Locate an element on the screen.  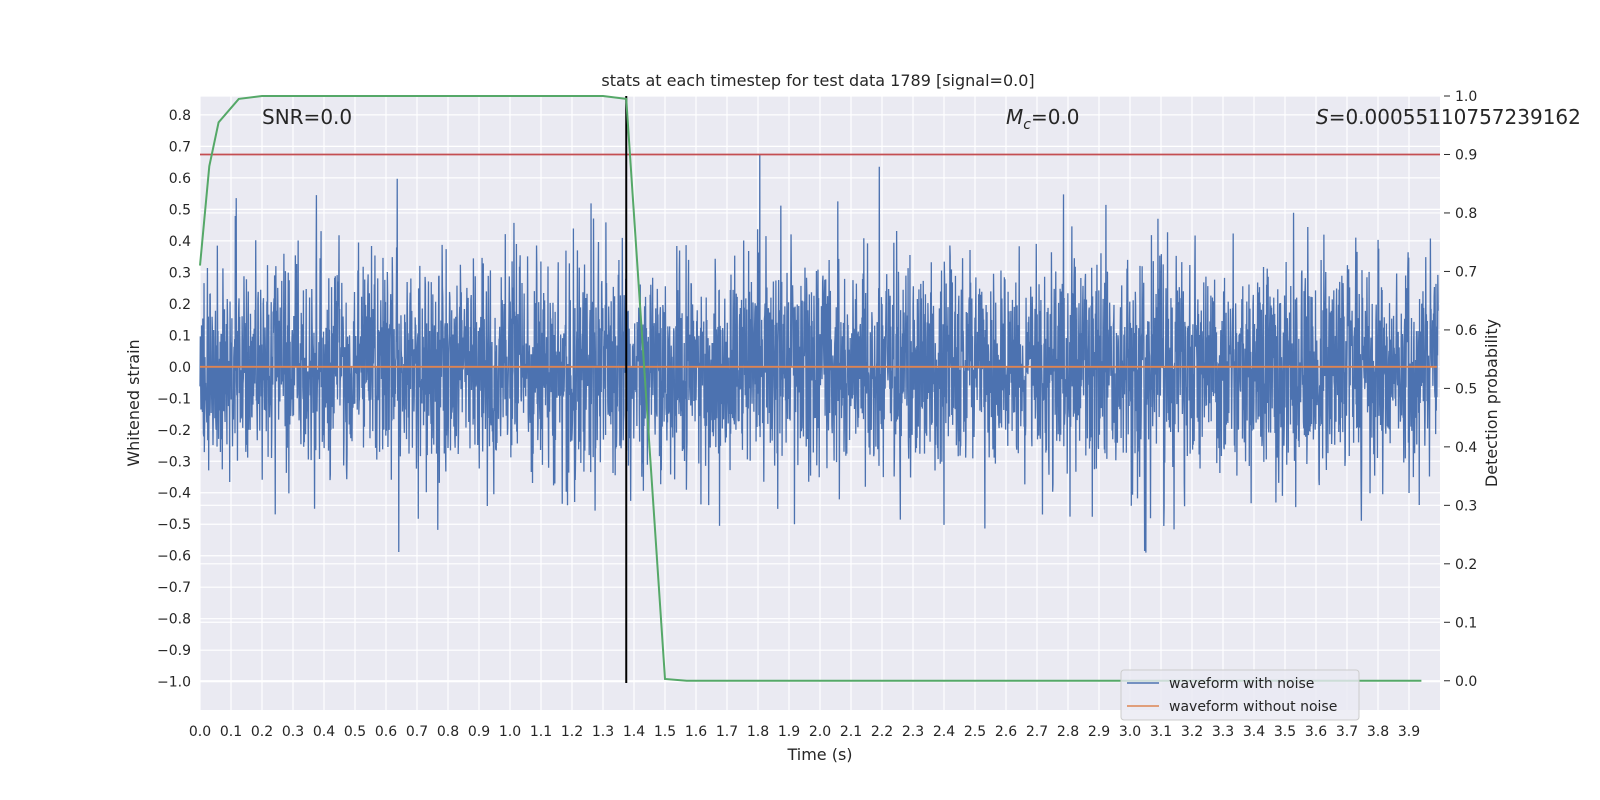
x-tick-label: 1.8 is located at coordinates (758, 732).